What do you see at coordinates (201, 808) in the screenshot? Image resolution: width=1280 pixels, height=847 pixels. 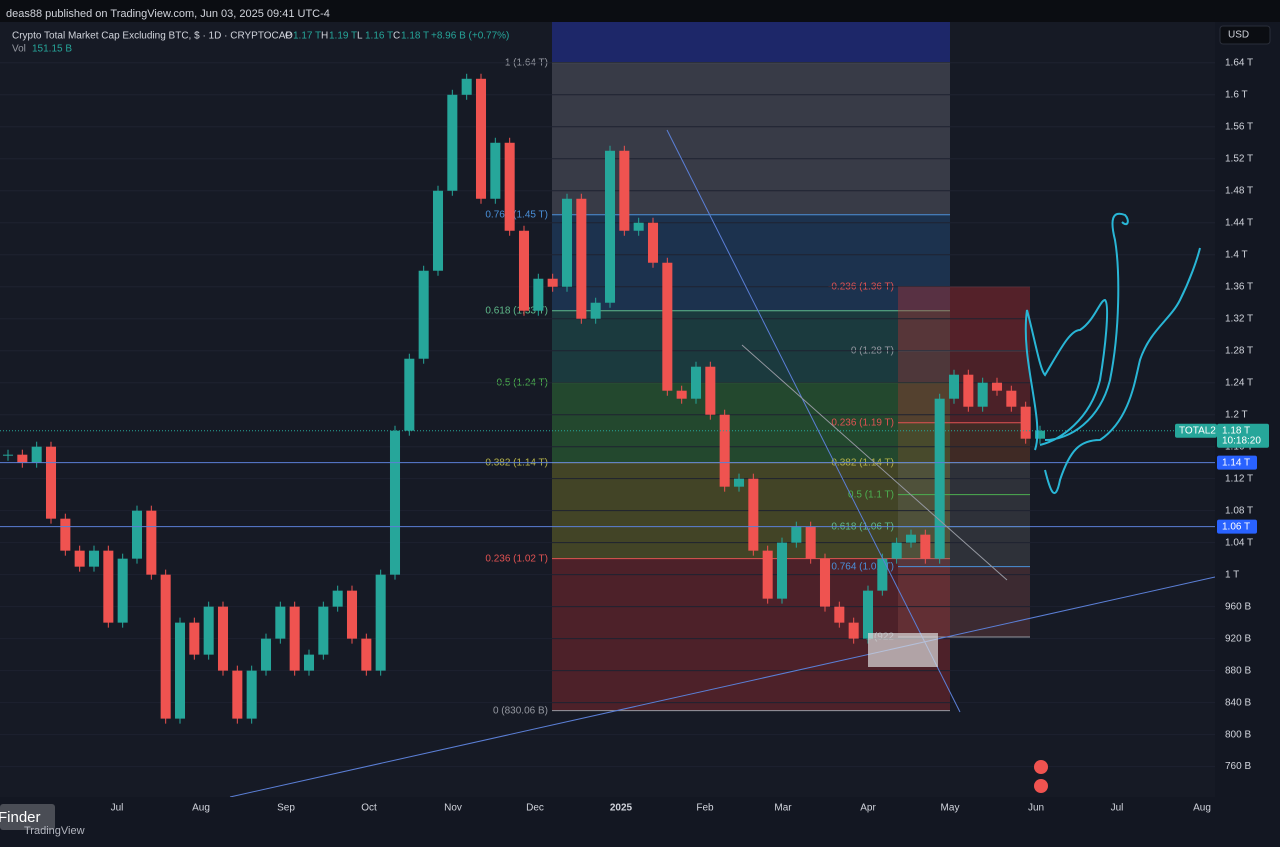 I see `x-tick-label: Aug` at bounding box center [201, 808].